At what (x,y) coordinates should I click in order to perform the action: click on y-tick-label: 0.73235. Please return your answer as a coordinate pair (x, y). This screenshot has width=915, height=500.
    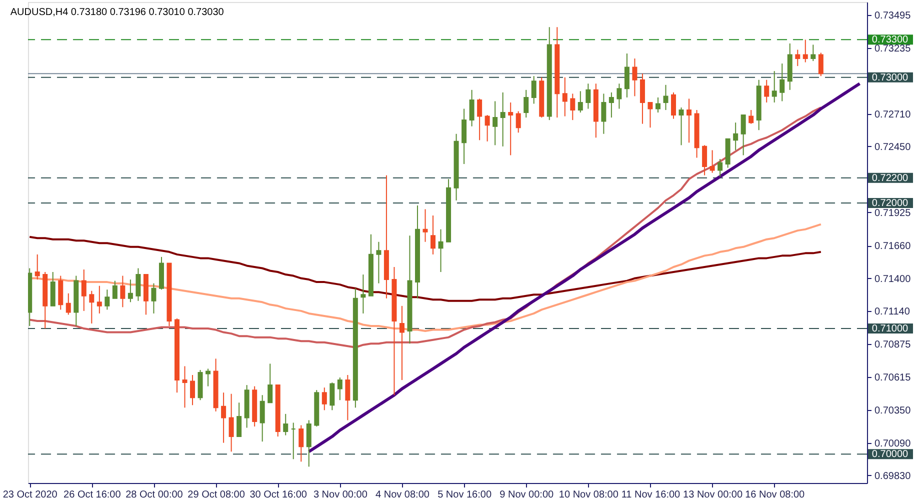
    Looking at the image, I should click on (893, 48).